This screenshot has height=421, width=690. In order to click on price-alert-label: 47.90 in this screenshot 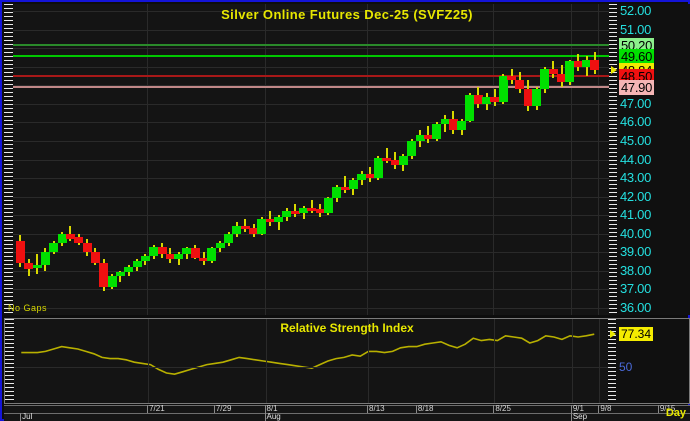, I will do `click(637, 88)`.